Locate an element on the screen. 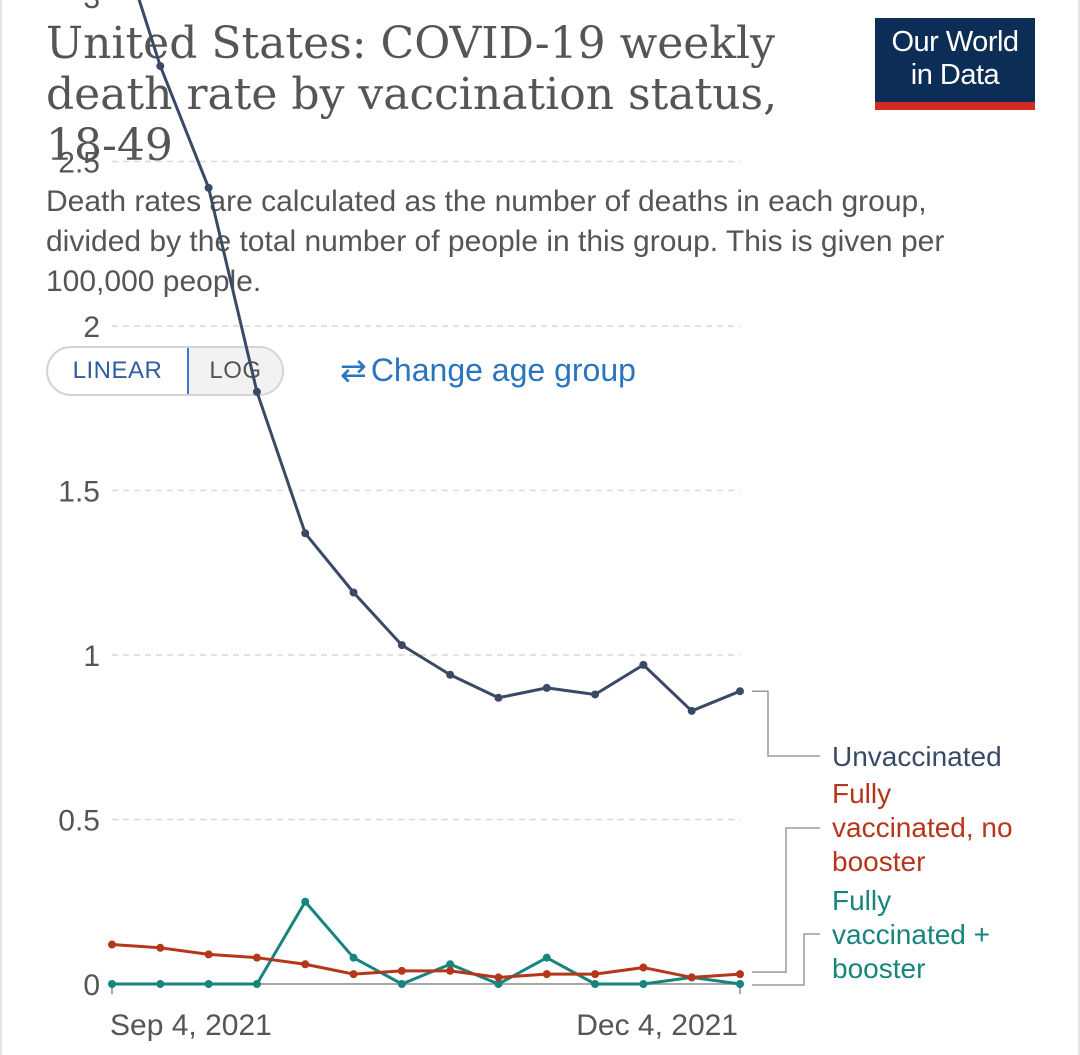 This screenshot has width=1080, height=1055. x-tick-label: Sep 4, 2021 is located at coordinates (191, 1025).